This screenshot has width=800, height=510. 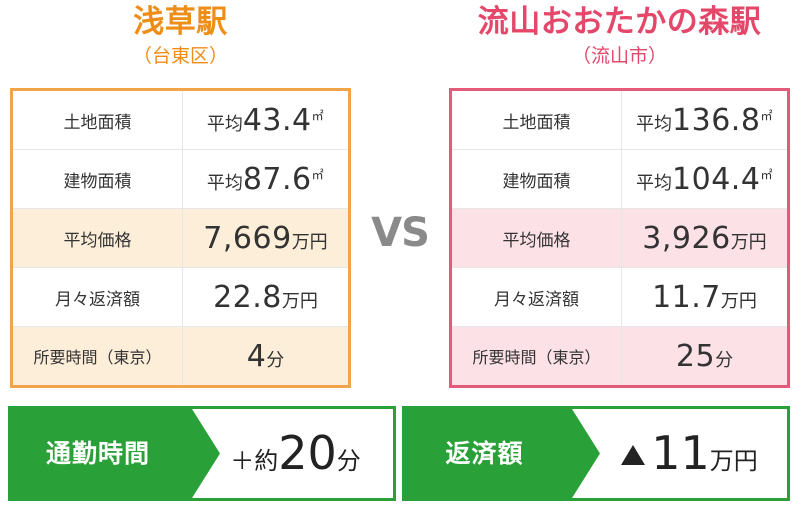 I want to click on commute-summary: 通勤時間 ＋約20分, so click(x=202, y=453).